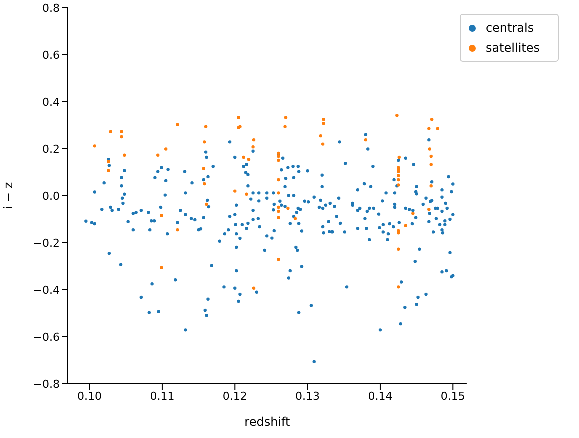 The width and height of the screenshot is (579, 438). Describe the element at coordinates (267, 422) in the screenshot. I see `x-axis-title: redshift` at that location.